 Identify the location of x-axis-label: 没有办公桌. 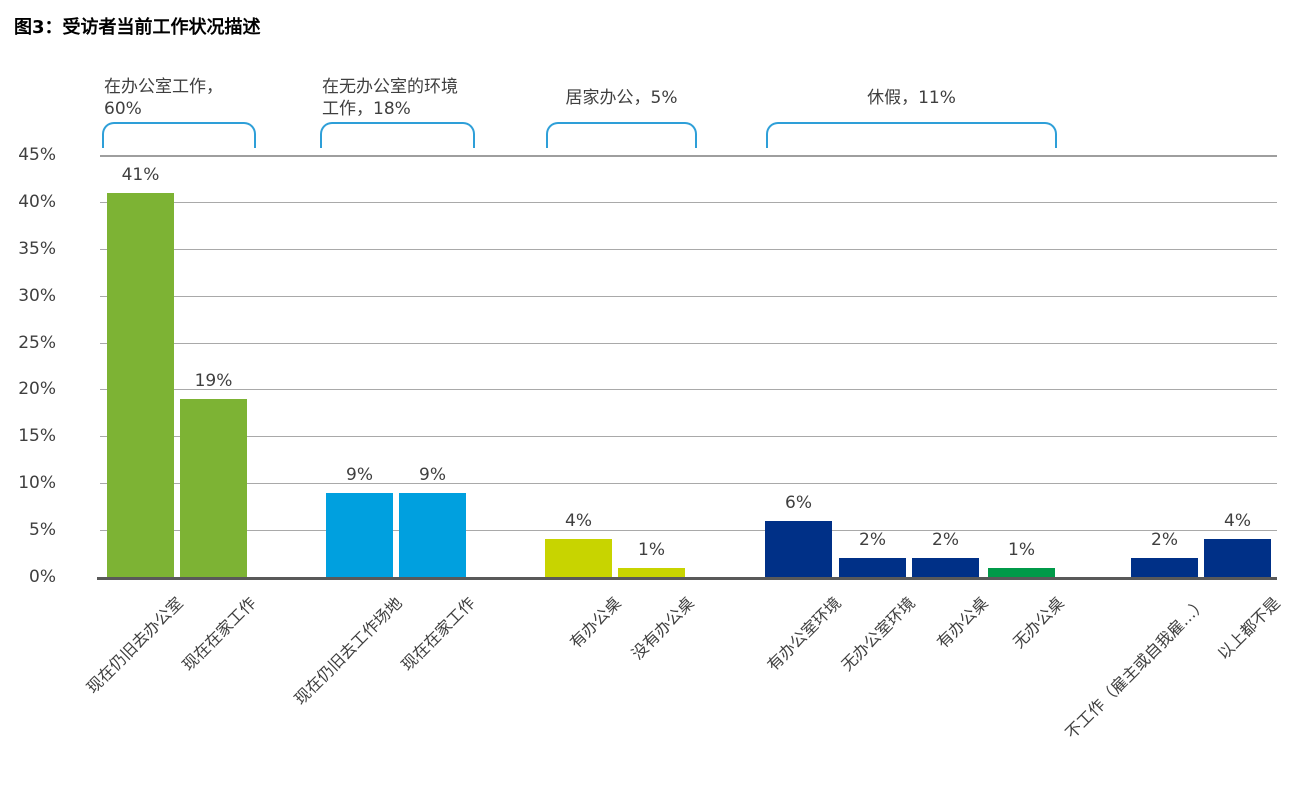
(663, 628).